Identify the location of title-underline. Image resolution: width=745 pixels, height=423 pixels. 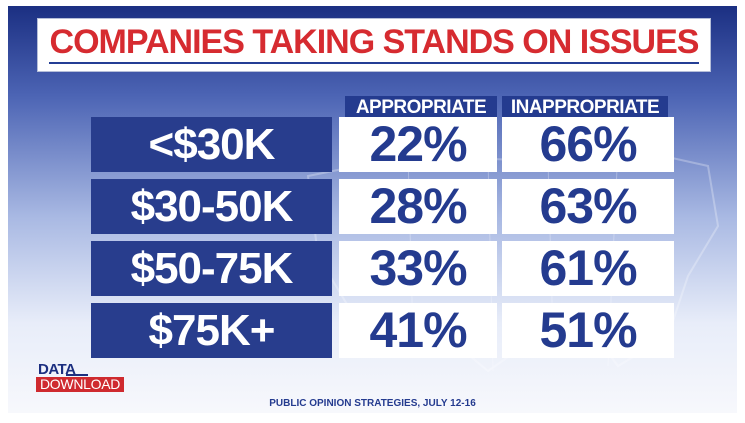
(374, 63).